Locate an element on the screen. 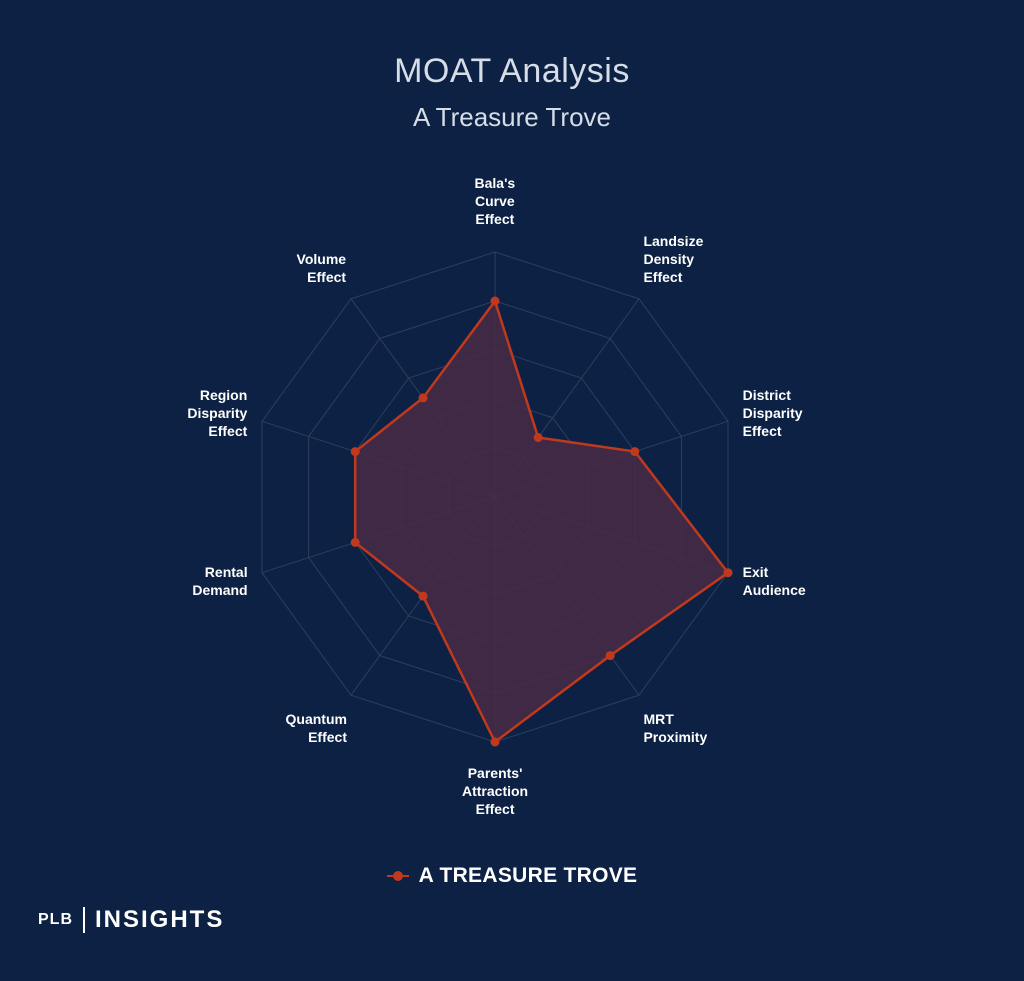 The image size is (1024, 981). axis-label: Volume Effect is located at coordinates (321, 268).